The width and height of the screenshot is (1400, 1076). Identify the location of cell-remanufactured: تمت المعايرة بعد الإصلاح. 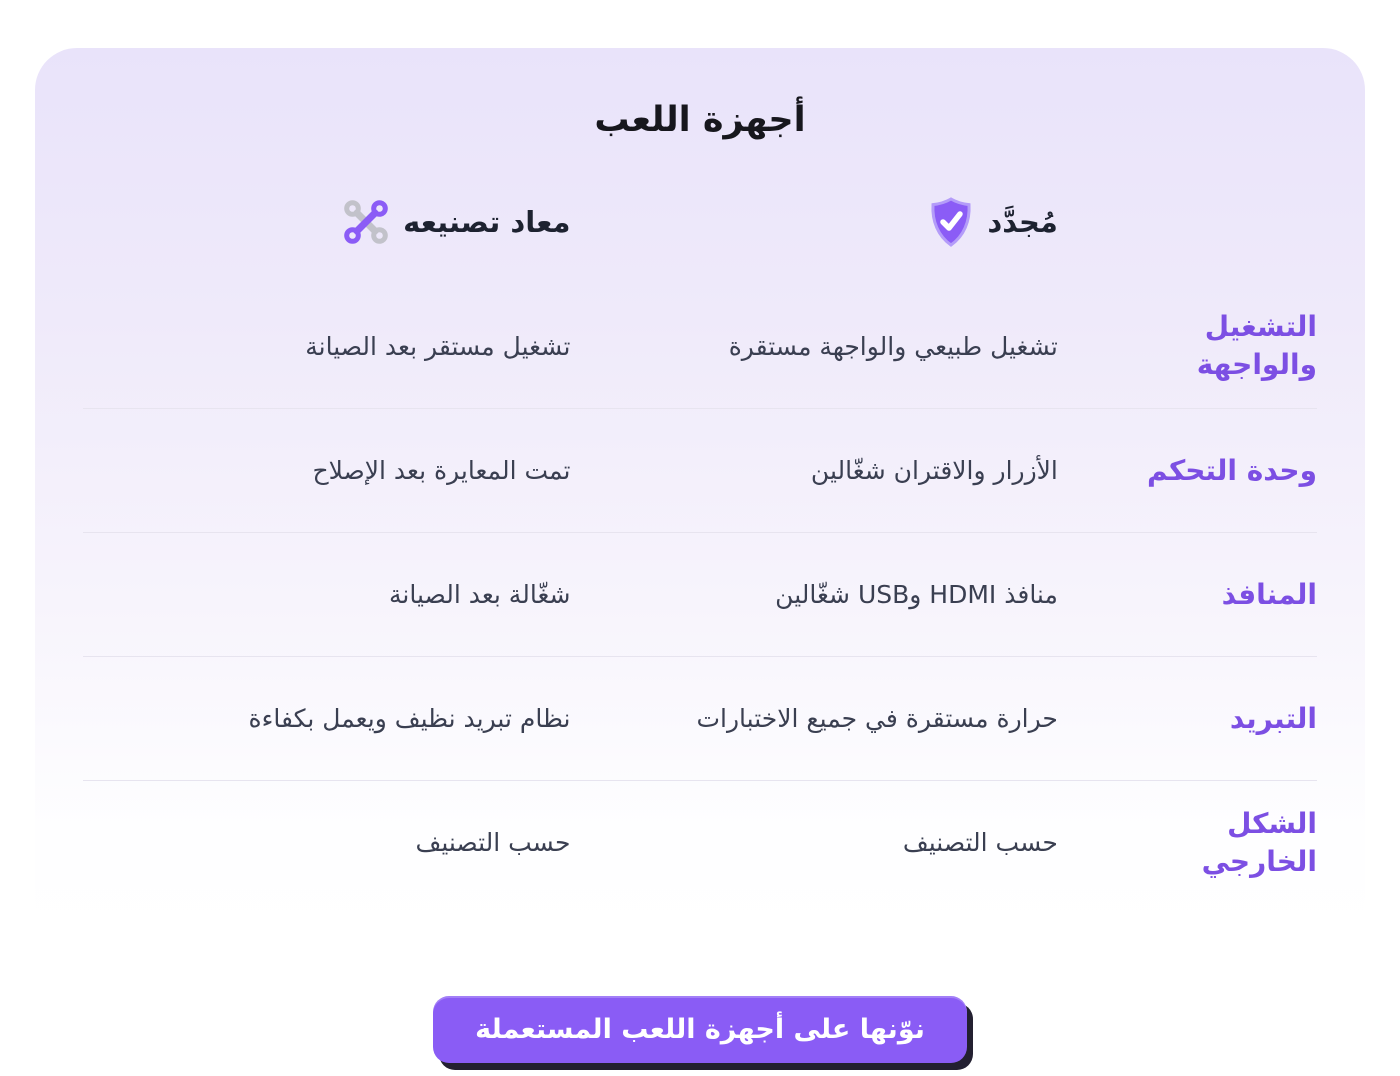
(441, 470).